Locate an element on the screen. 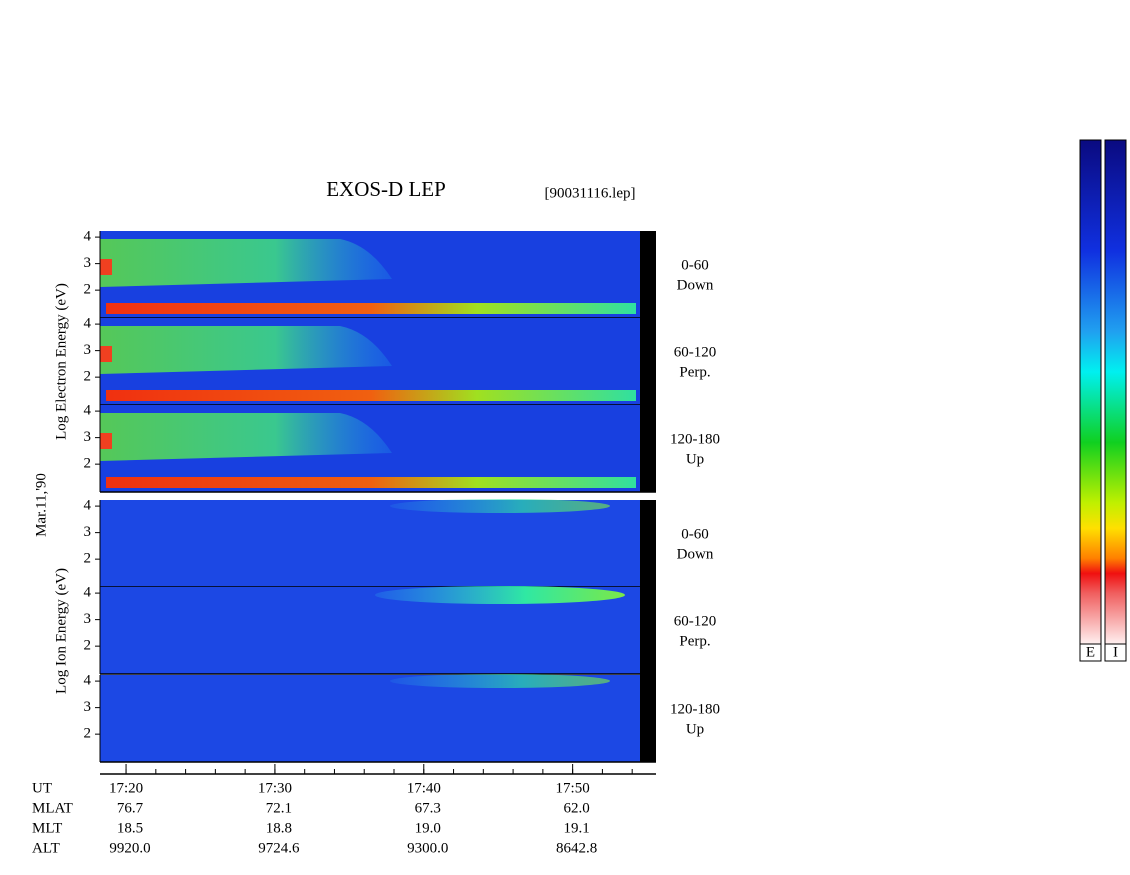  y-axis-label: Log Ion Energy (eV) is located at coordinates (61, 631).